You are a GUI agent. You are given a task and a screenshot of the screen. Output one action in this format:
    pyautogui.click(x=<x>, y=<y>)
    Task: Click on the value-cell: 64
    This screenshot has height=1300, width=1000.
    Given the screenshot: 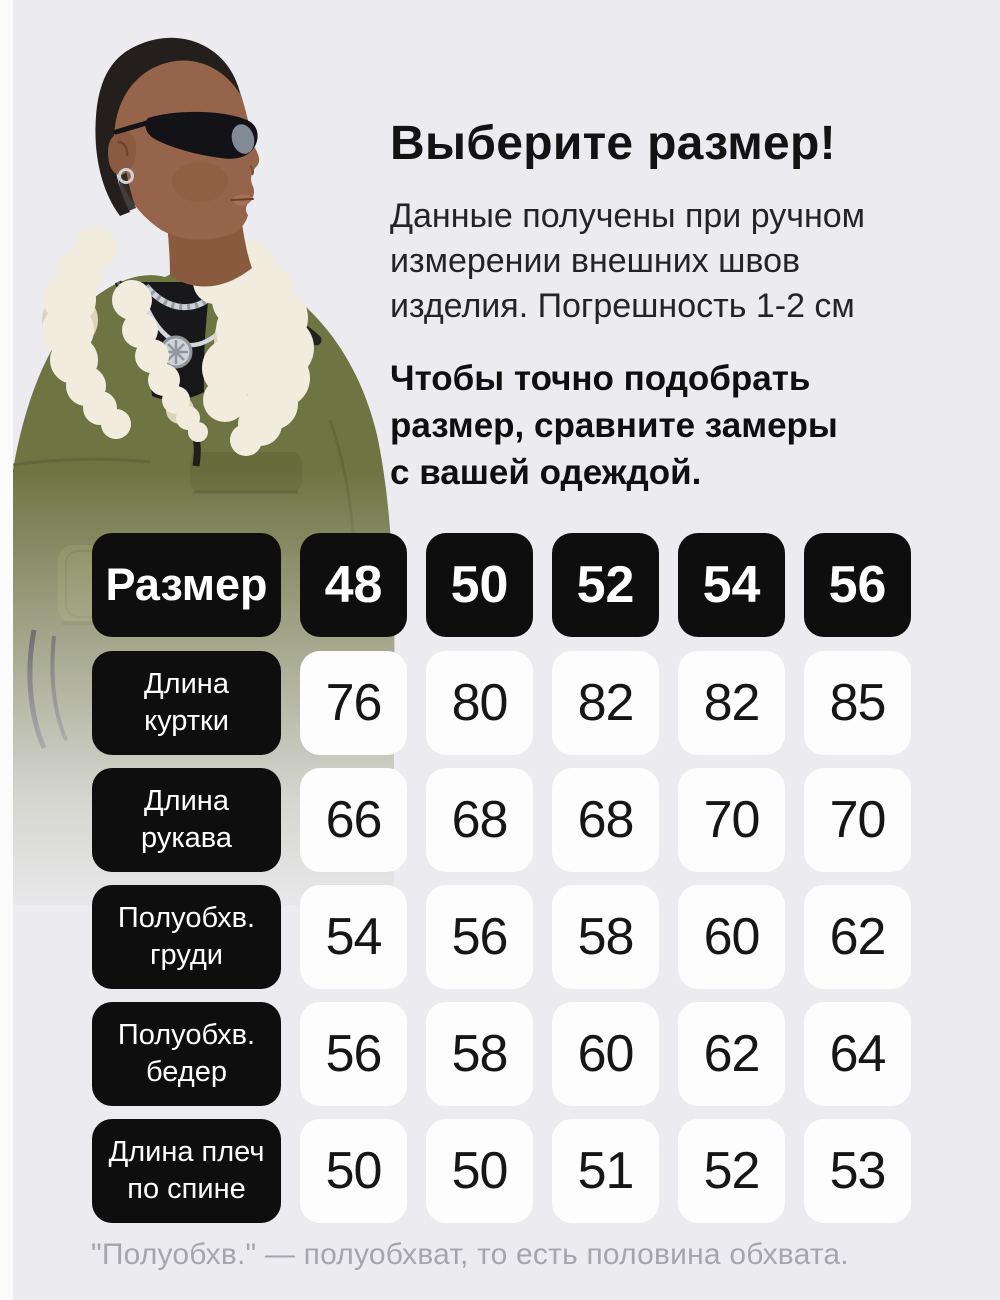 What is the action you would take?
    pyautogui.click(x=857, y=1054)
    